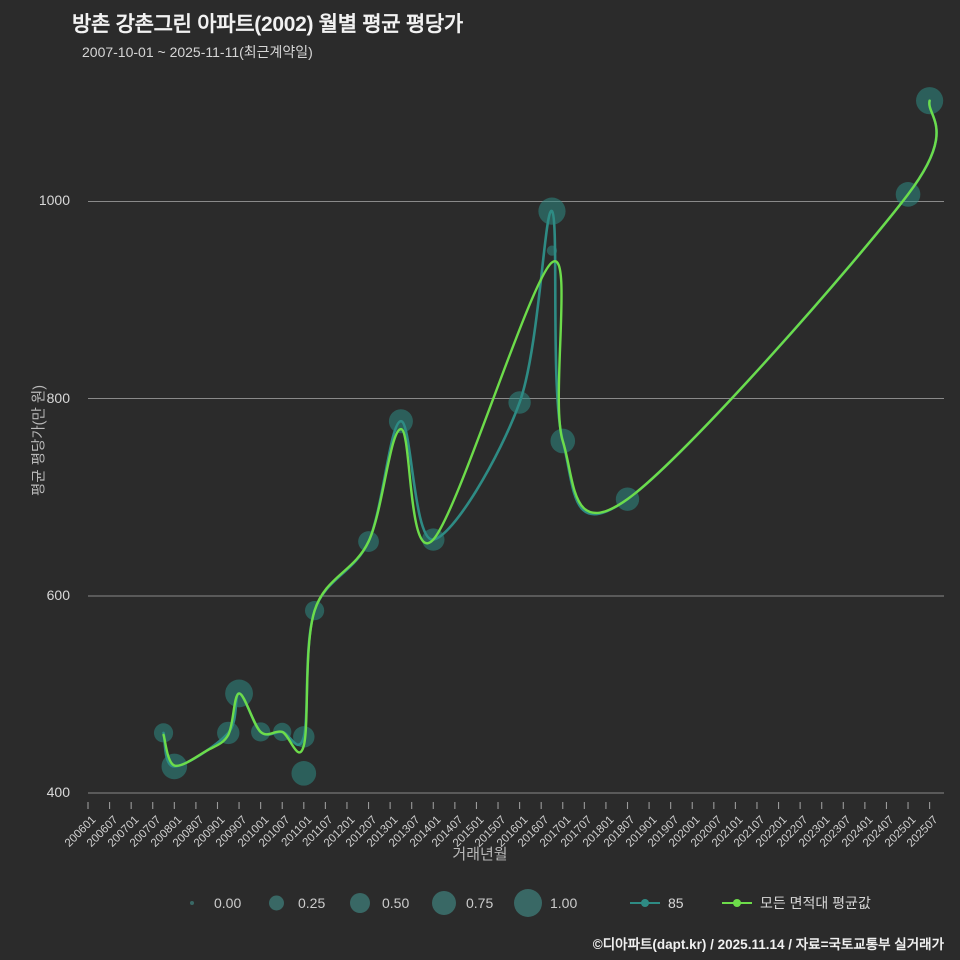 This screenshot has width=960, height=960. I want to click on legend-size-item: 0.25, so click(305, 903).